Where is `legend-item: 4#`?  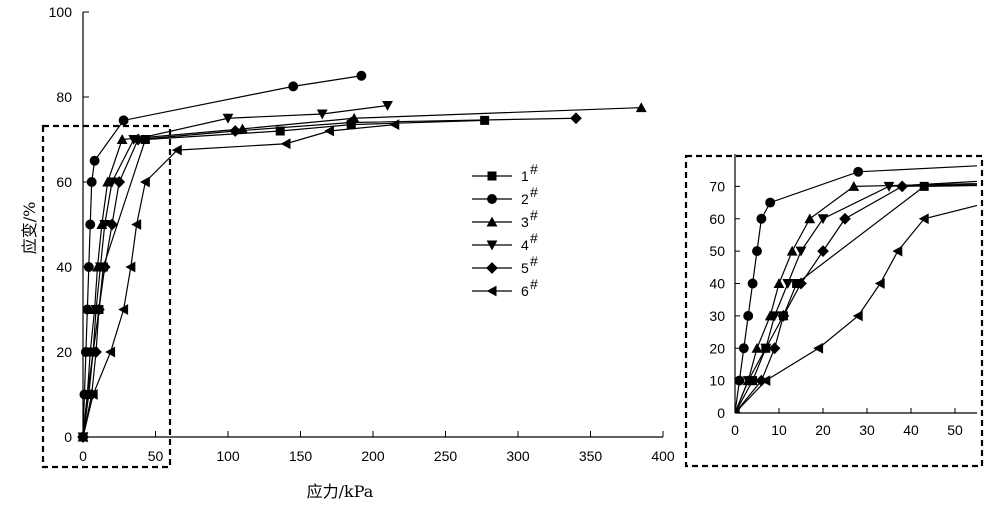 legend-item: 4# is located at coordinates (505, 241).